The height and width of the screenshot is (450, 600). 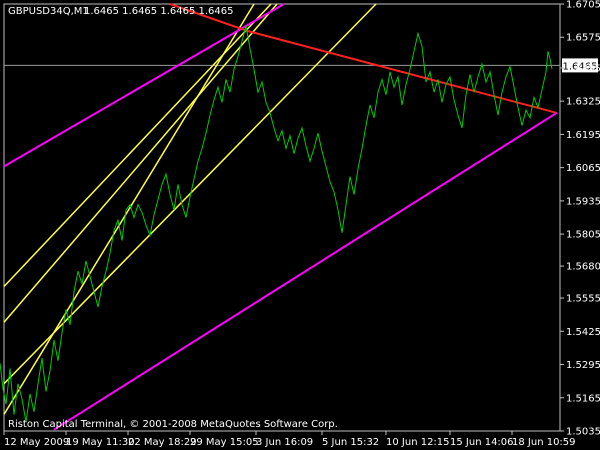 What do you see at coordinates (583, 332) in the screenshot?
I see `price-tick-label: 1.5425` at bounding box center [583, 332].